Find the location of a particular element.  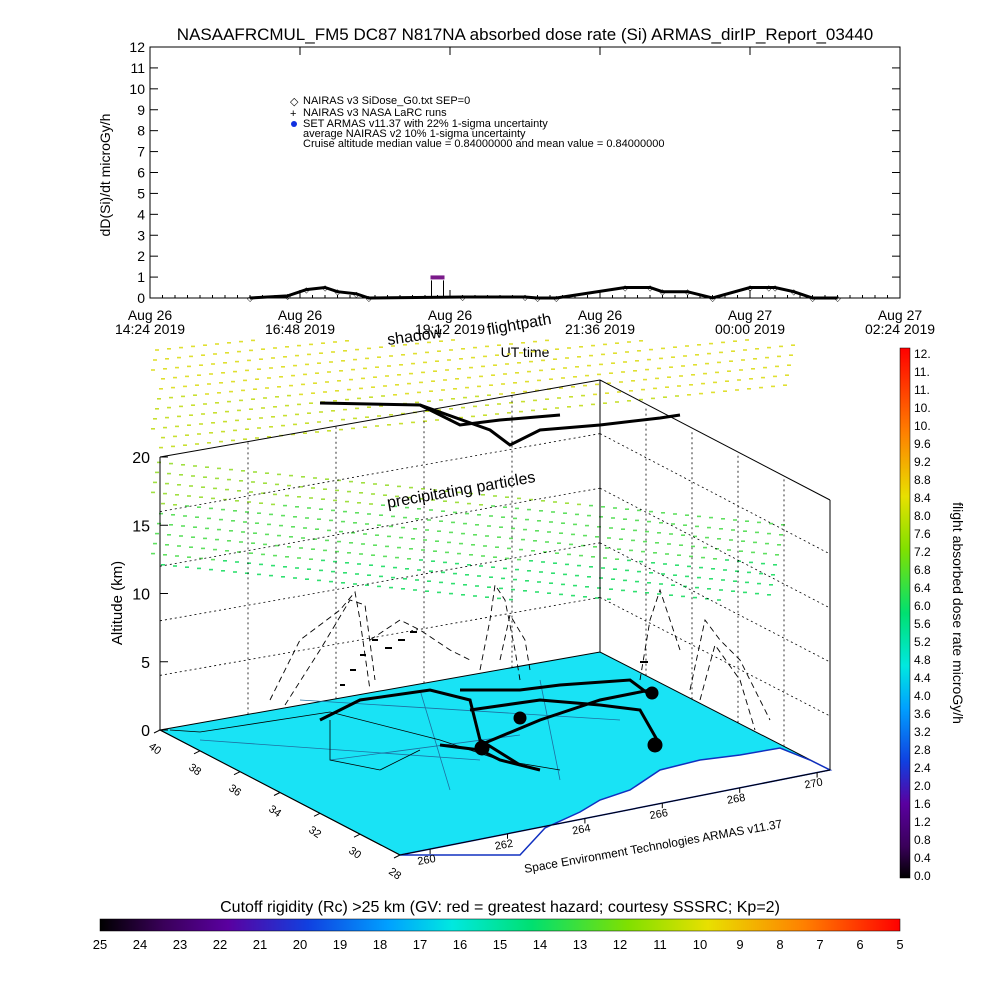

right-colorbar-tick-label: 8.4 is located at coordinates (922, 498).